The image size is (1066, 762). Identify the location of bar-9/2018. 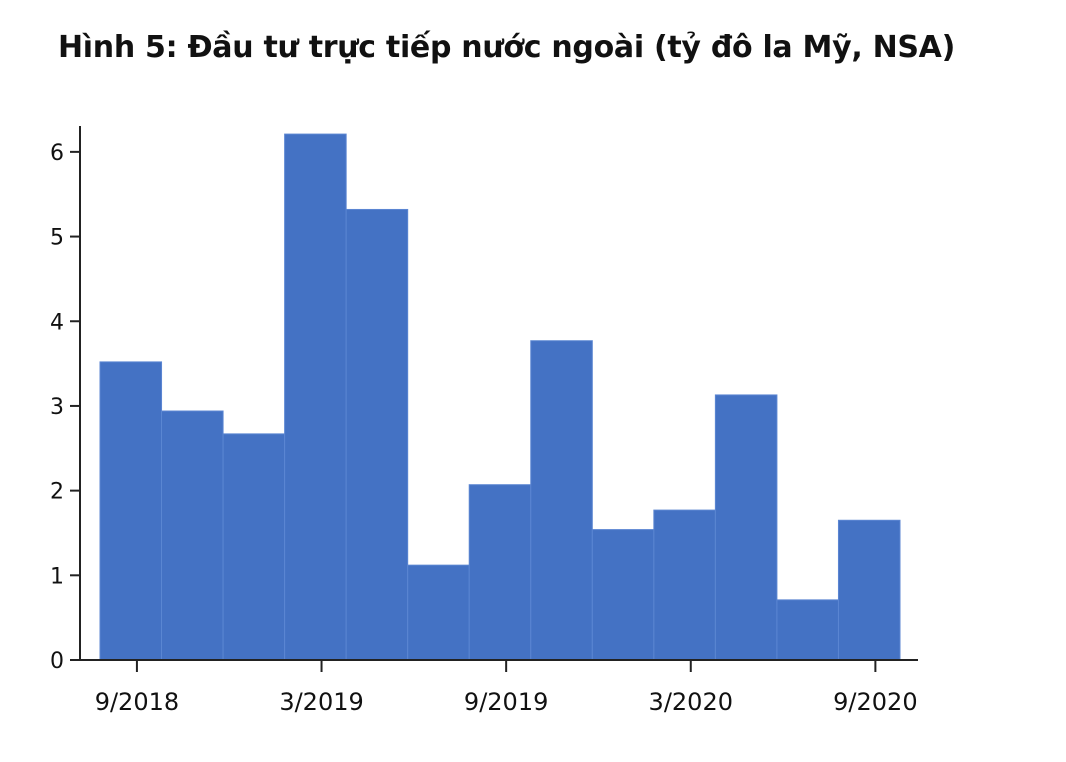
(131, 511).